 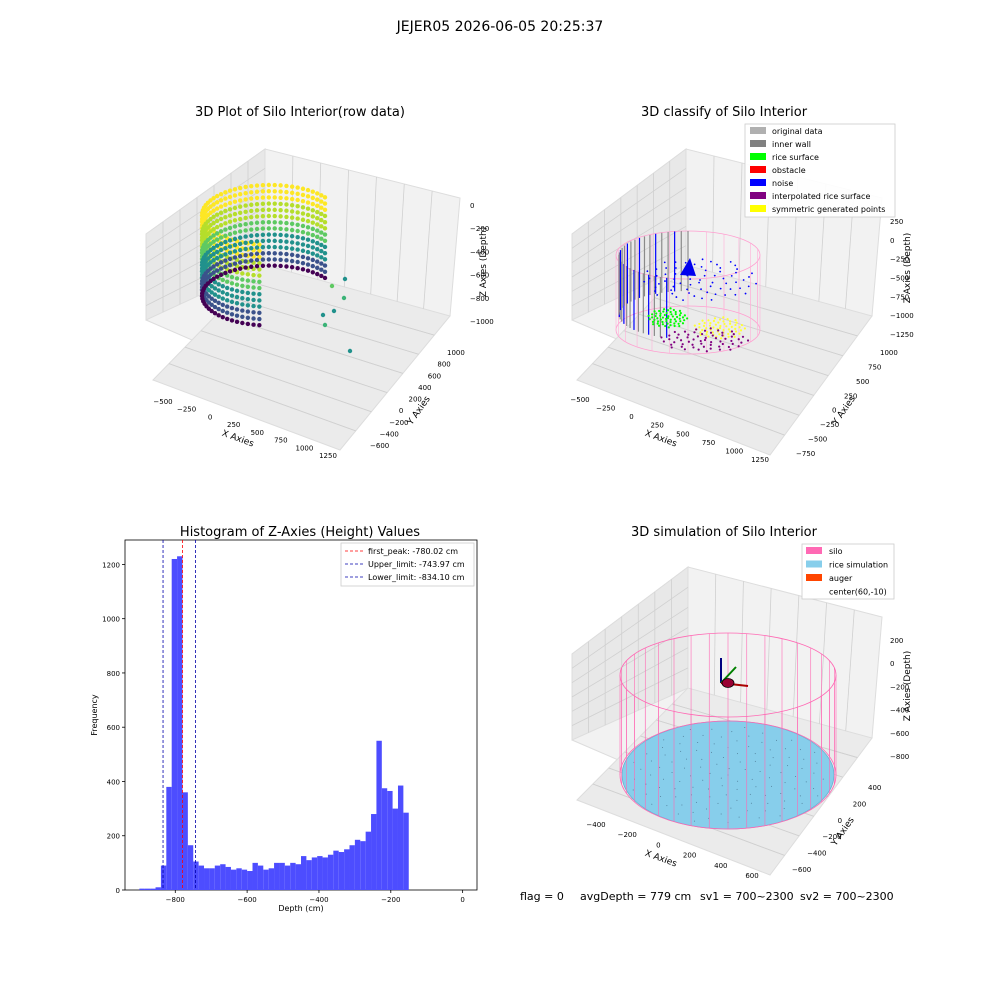 What do you see at coordinates (789, 170) in the screenshot?
I see `legend-label: obstacle` at bounding box center [789, 170].